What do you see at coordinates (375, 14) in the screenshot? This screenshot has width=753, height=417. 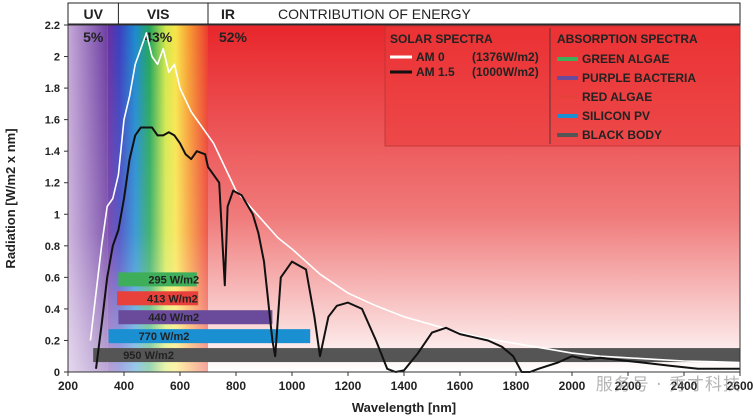 I see `chart-title: CONTRIBUTION OF ENERGY` at bounding box center [375, 14].